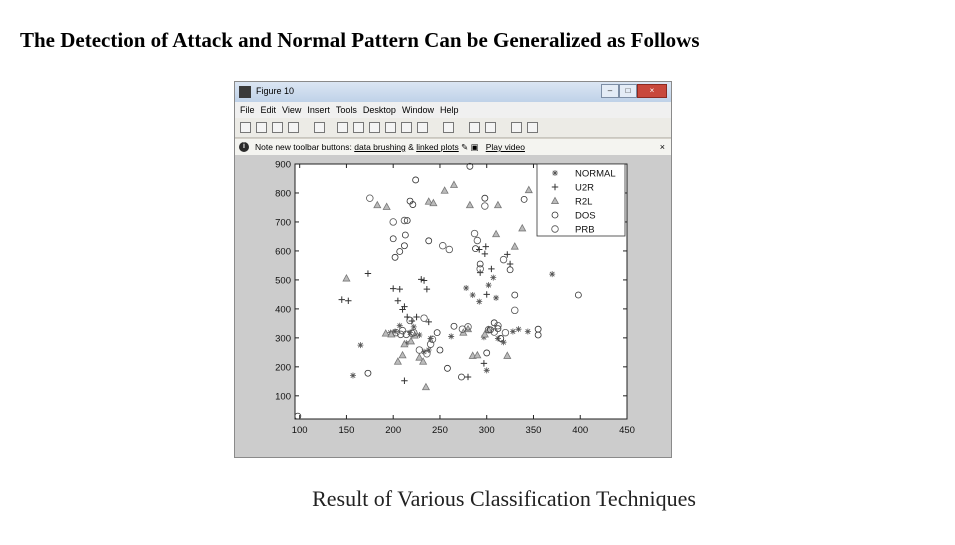 Image resolution: width=955 pixels, height=545 pixels. What do you see at coordinates (422, 127) in the screenshot?
I see `brush-icon` at bounding box center [422, 127].